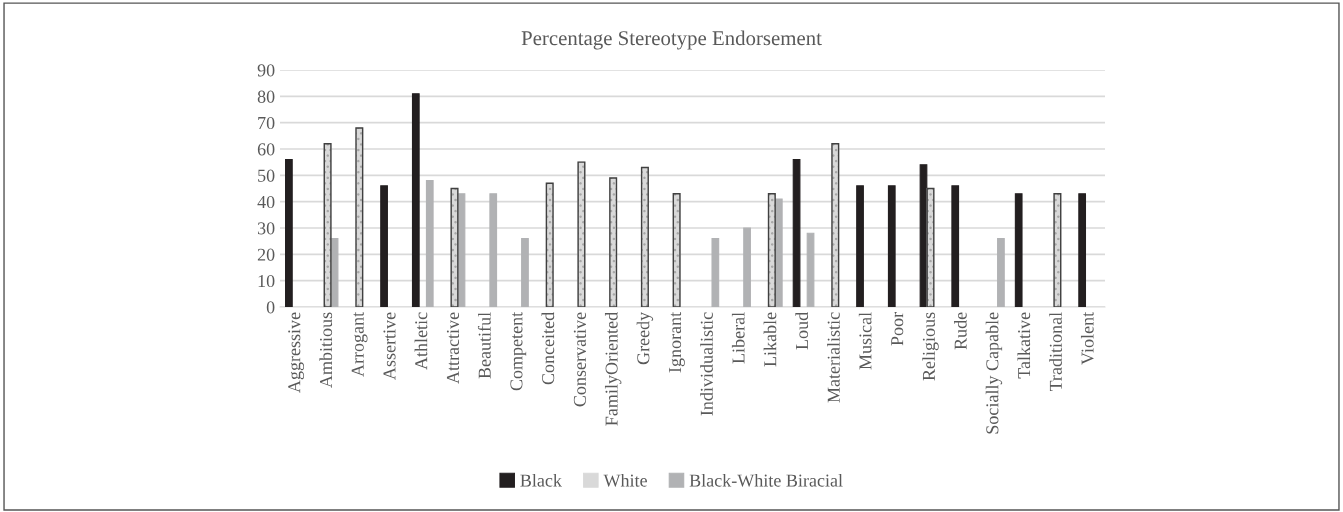 Image resolution: width=1343 pixels, height=512 pixels. Describe the element at coordinates (706, 364) in the screenshot. I see `x-tick-label: Individualistic` at that location.